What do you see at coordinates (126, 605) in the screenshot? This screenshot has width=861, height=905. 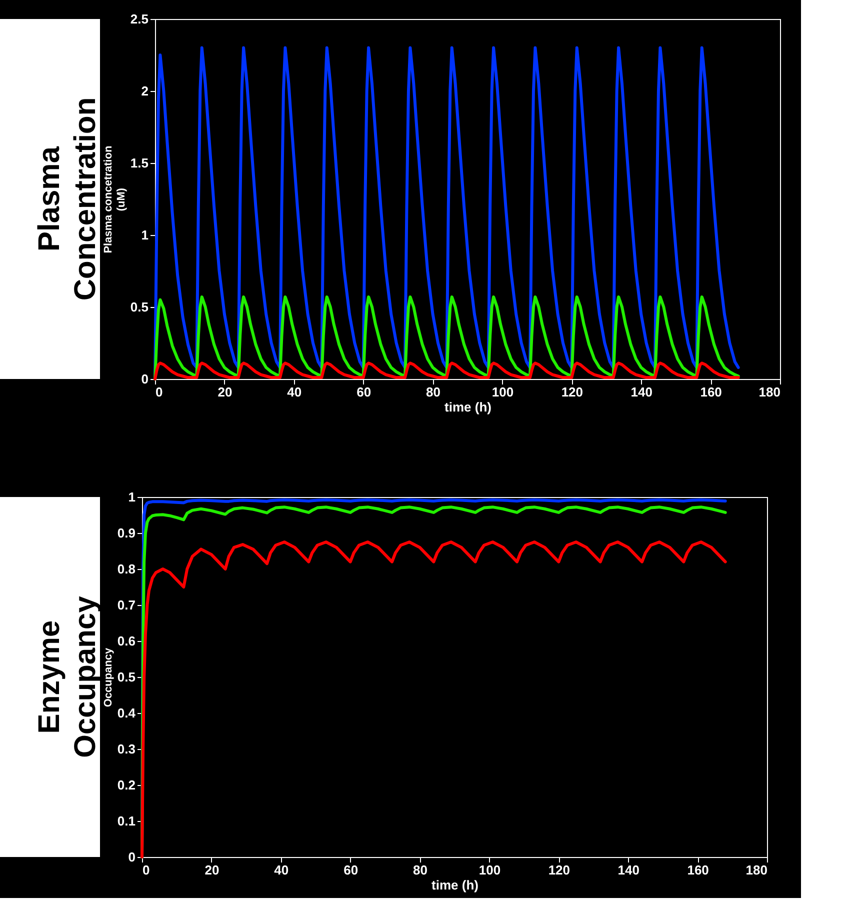 I see `y-tick-label: 0.7` at bounding box center [126, 605].